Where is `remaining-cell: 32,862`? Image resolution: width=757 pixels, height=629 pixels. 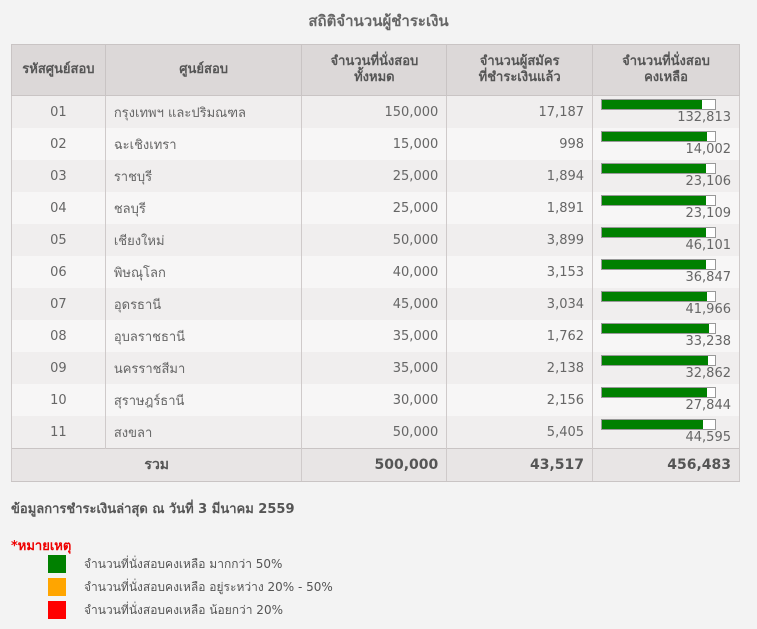
remaining-cell: 32,862 is located at coordinates (666, 368).